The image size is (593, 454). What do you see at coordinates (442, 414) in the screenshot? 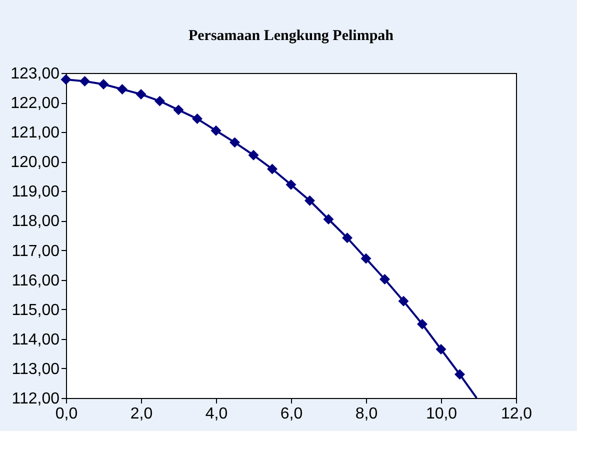
I see `x-tick-label: 10,0` at bounding box center [442, 414].